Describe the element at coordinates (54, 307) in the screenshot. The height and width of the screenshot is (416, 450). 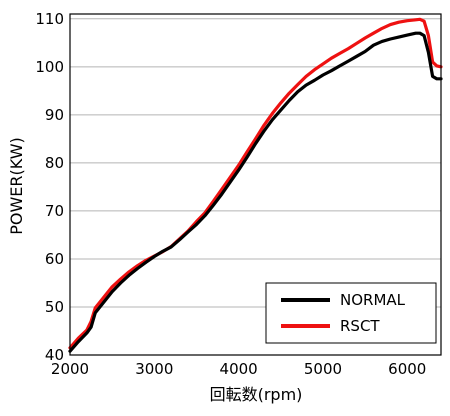
I see `y-tick-label: 50` at that location.